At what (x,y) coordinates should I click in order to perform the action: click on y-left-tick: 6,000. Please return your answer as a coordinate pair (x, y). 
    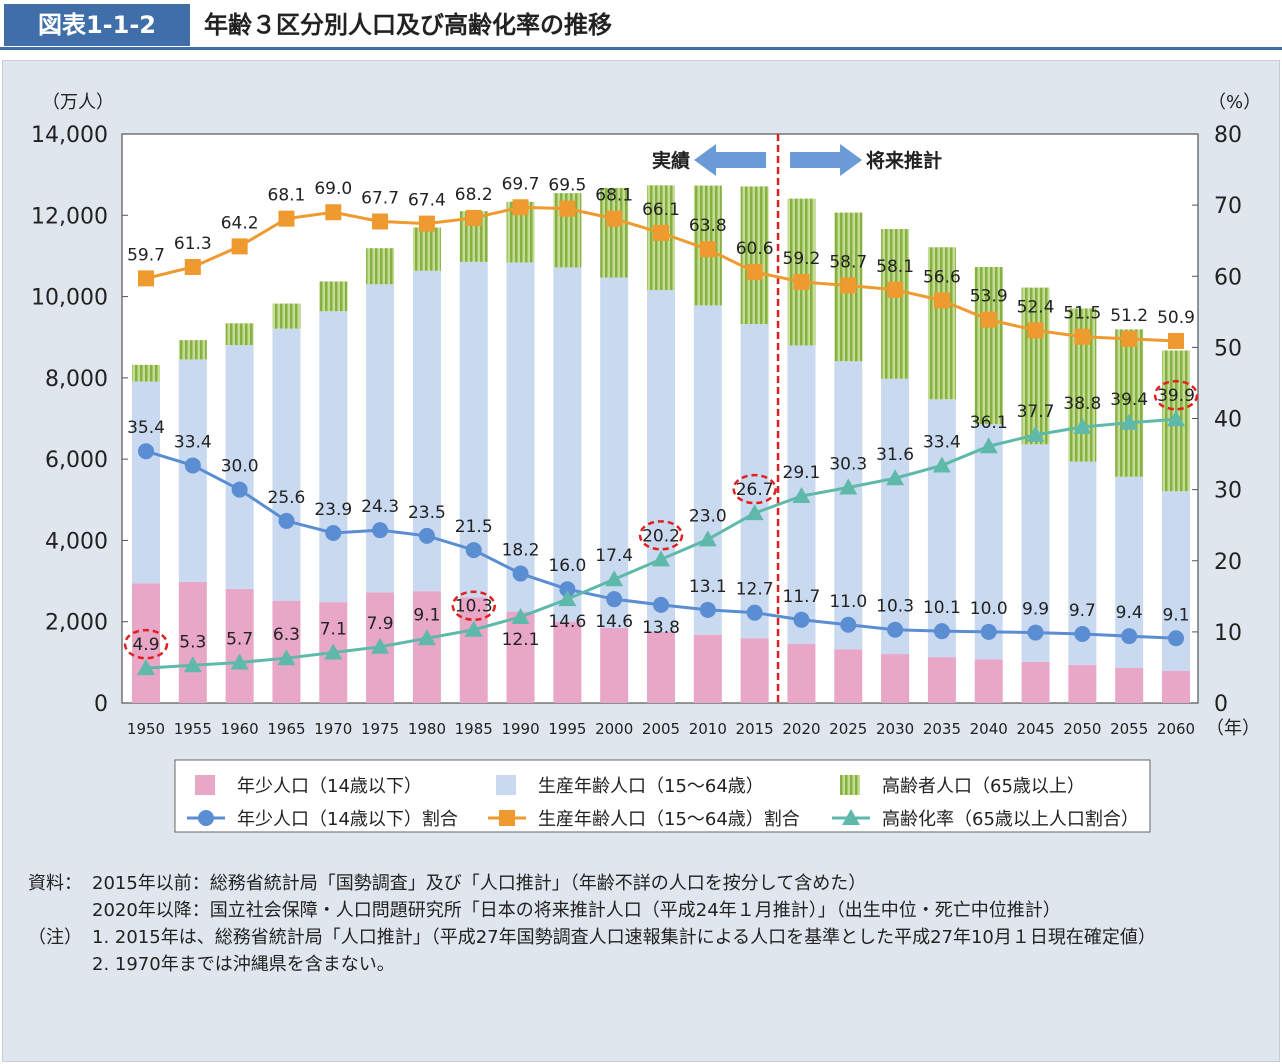
    Looking at the image, I should click on (76, 460).